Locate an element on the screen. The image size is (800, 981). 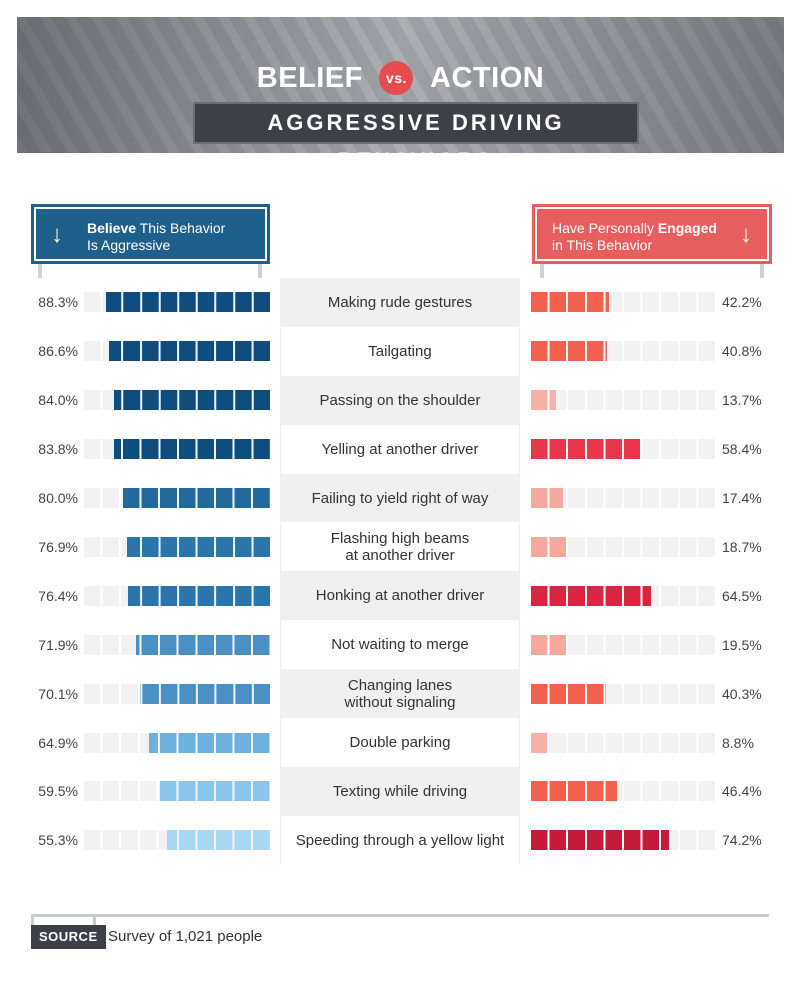
believe-sign: ↓ Believe This Behavior Is Aggressive is located at coordinates (150, 234).